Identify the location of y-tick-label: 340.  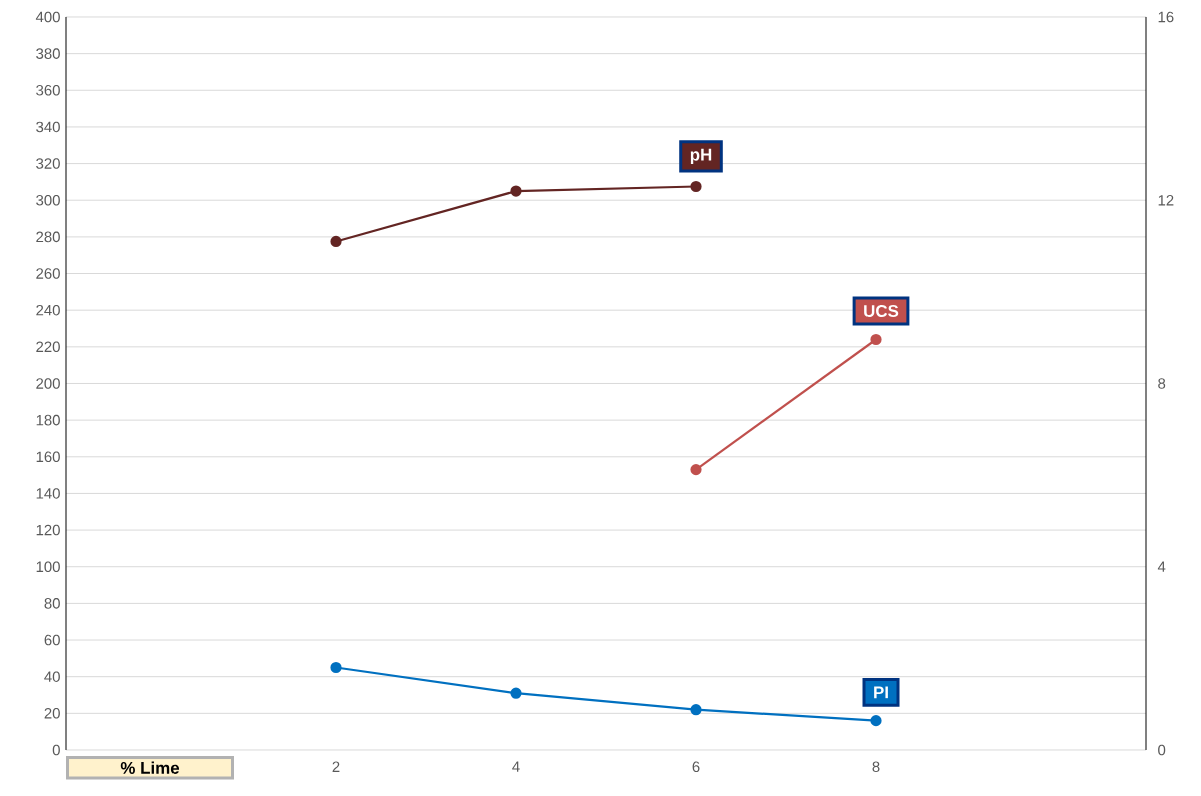
(48, 127).